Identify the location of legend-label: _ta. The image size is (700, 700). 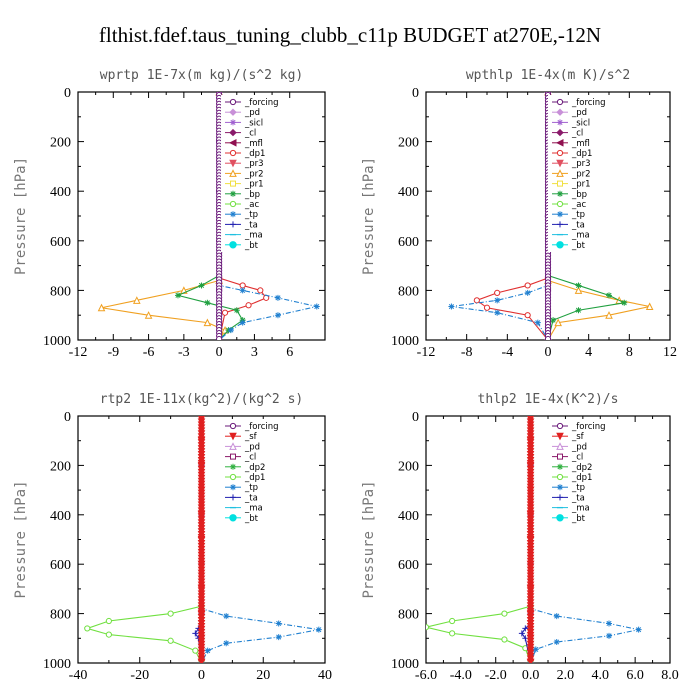
(251, 225).